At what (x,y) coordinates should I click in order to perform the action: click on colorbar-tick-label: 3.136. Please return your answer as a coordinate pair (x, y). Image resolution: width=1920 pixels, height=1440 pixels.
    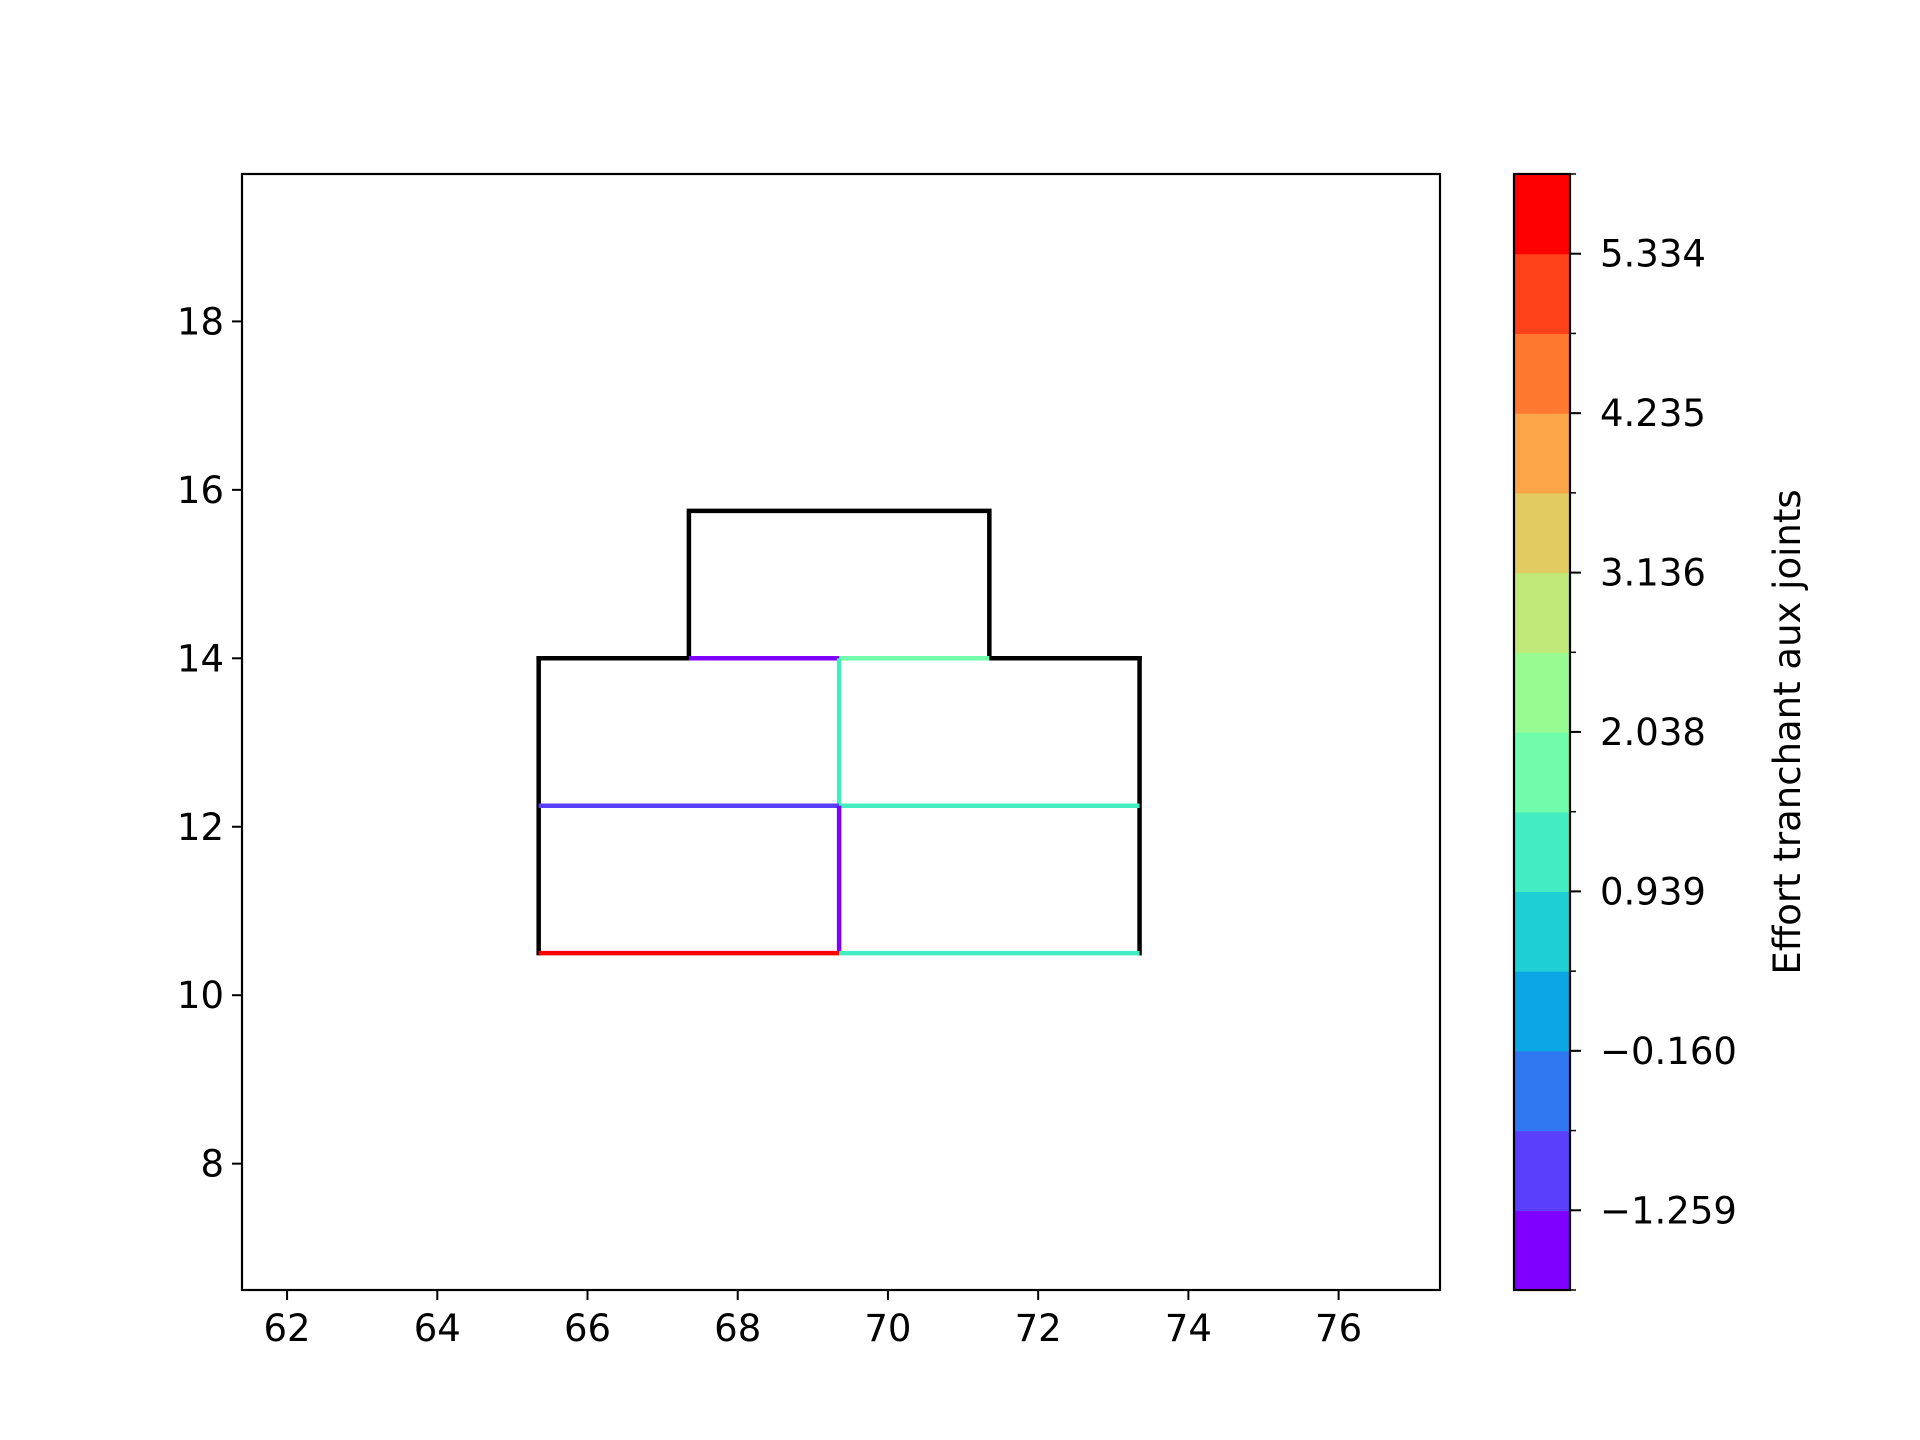
    Looking at the image, I should click on (1653, 573).